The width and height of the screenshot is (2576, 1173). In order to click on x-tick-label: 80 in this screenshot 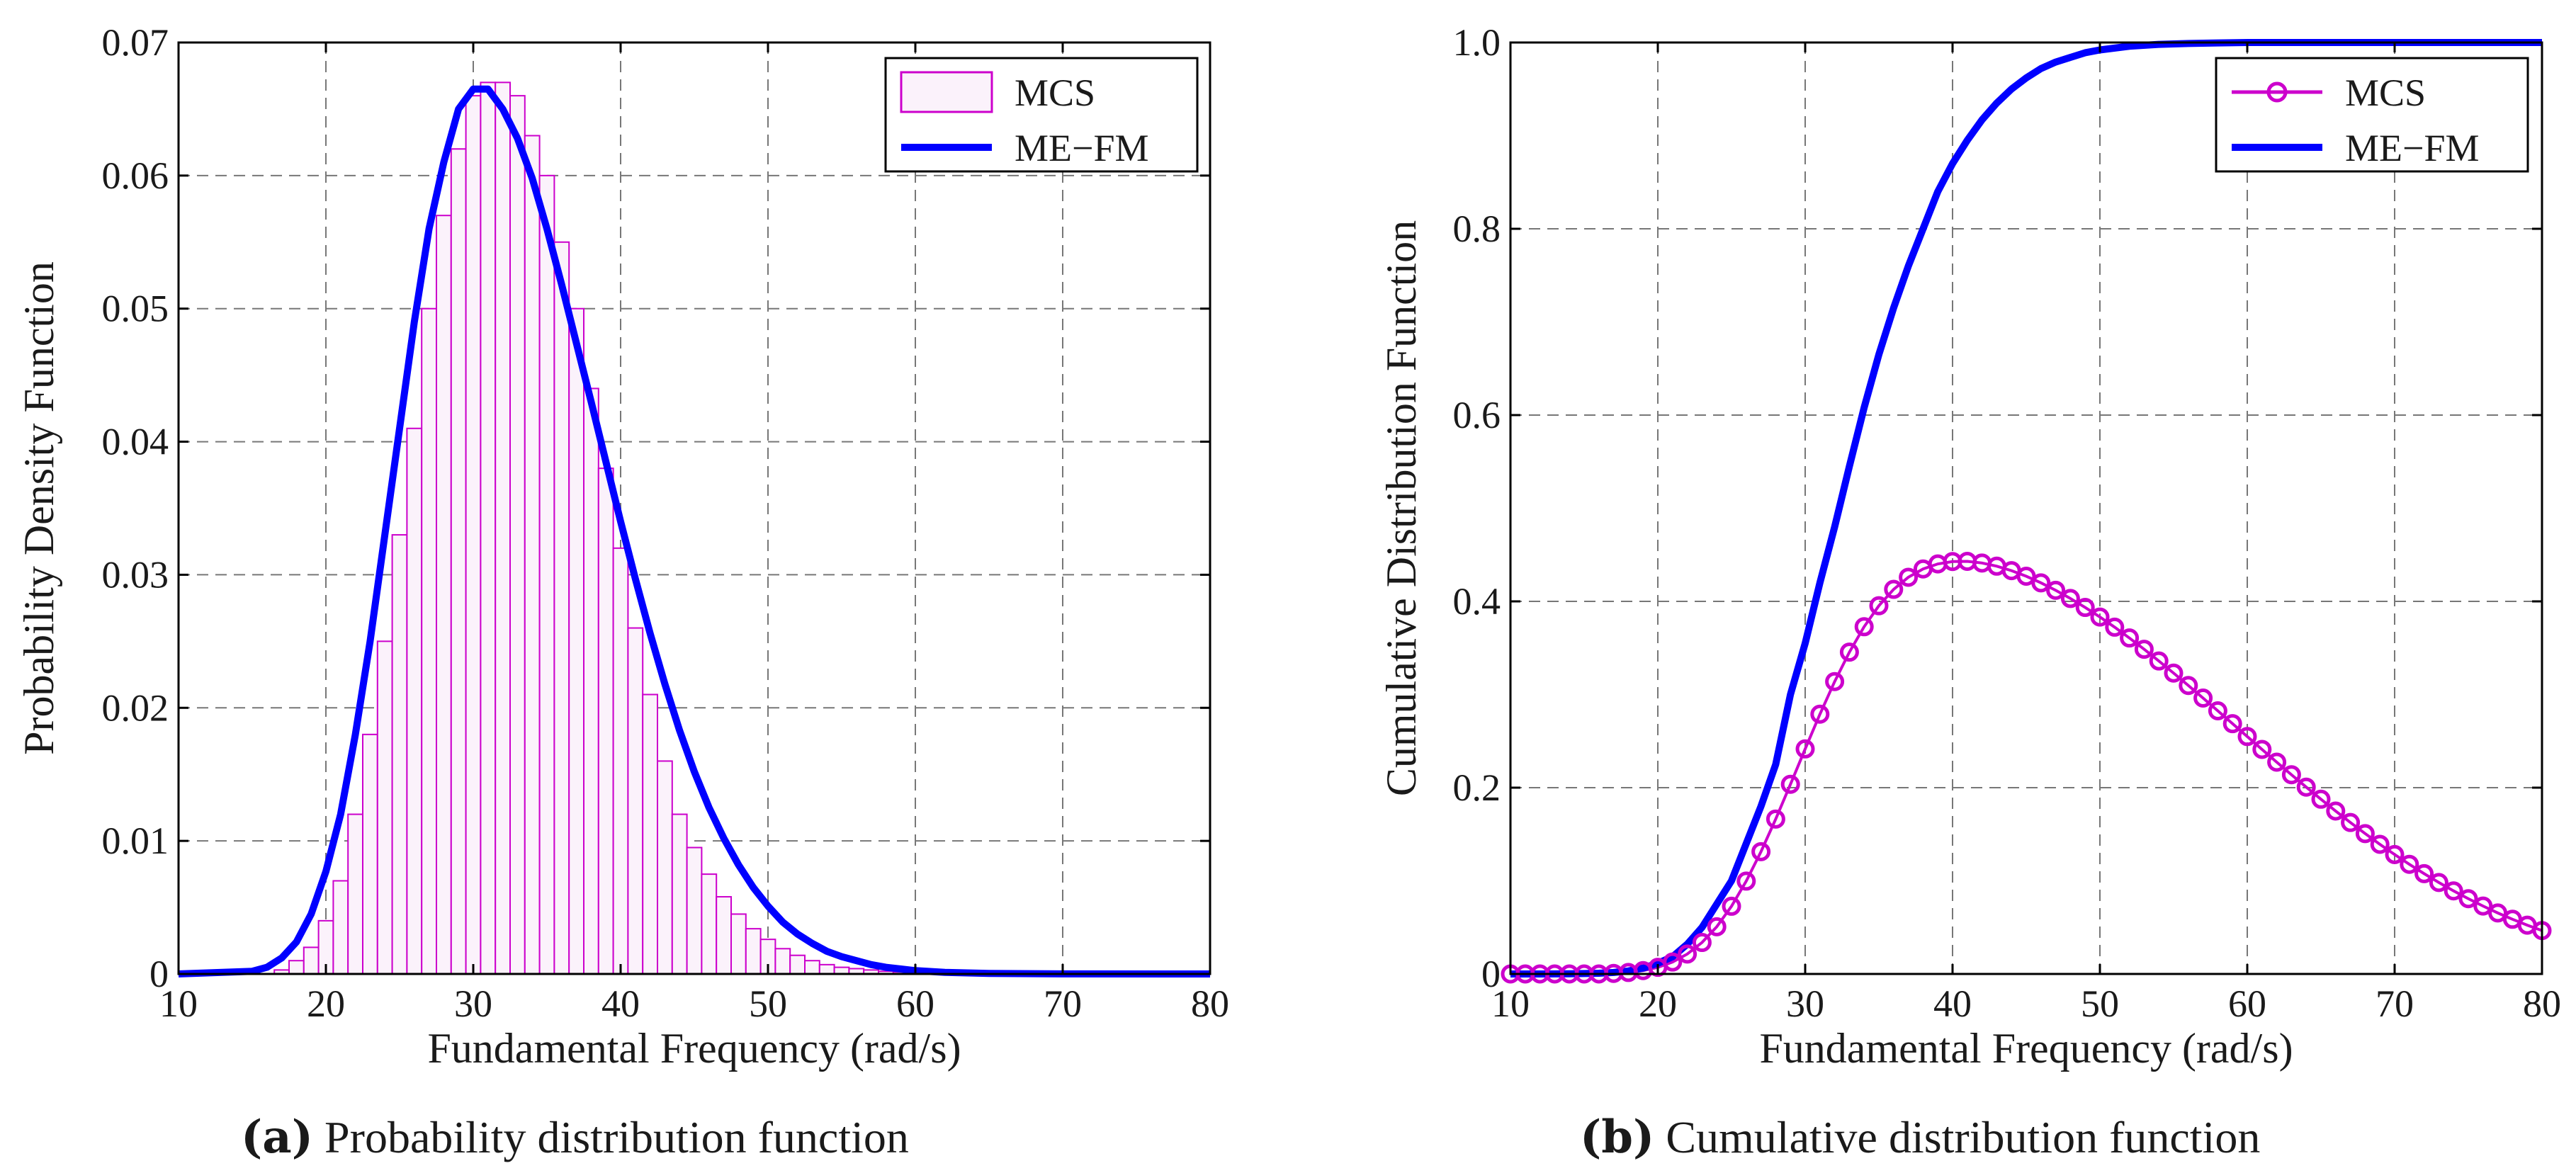, I will do `click(1210, 1004)`.